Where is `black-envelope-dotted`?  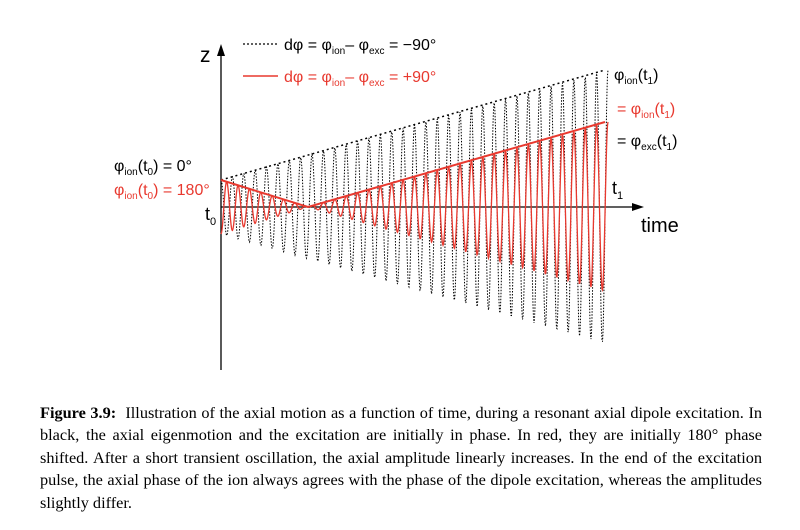 black-envelope-dotted is located at coordinates (413, 125).